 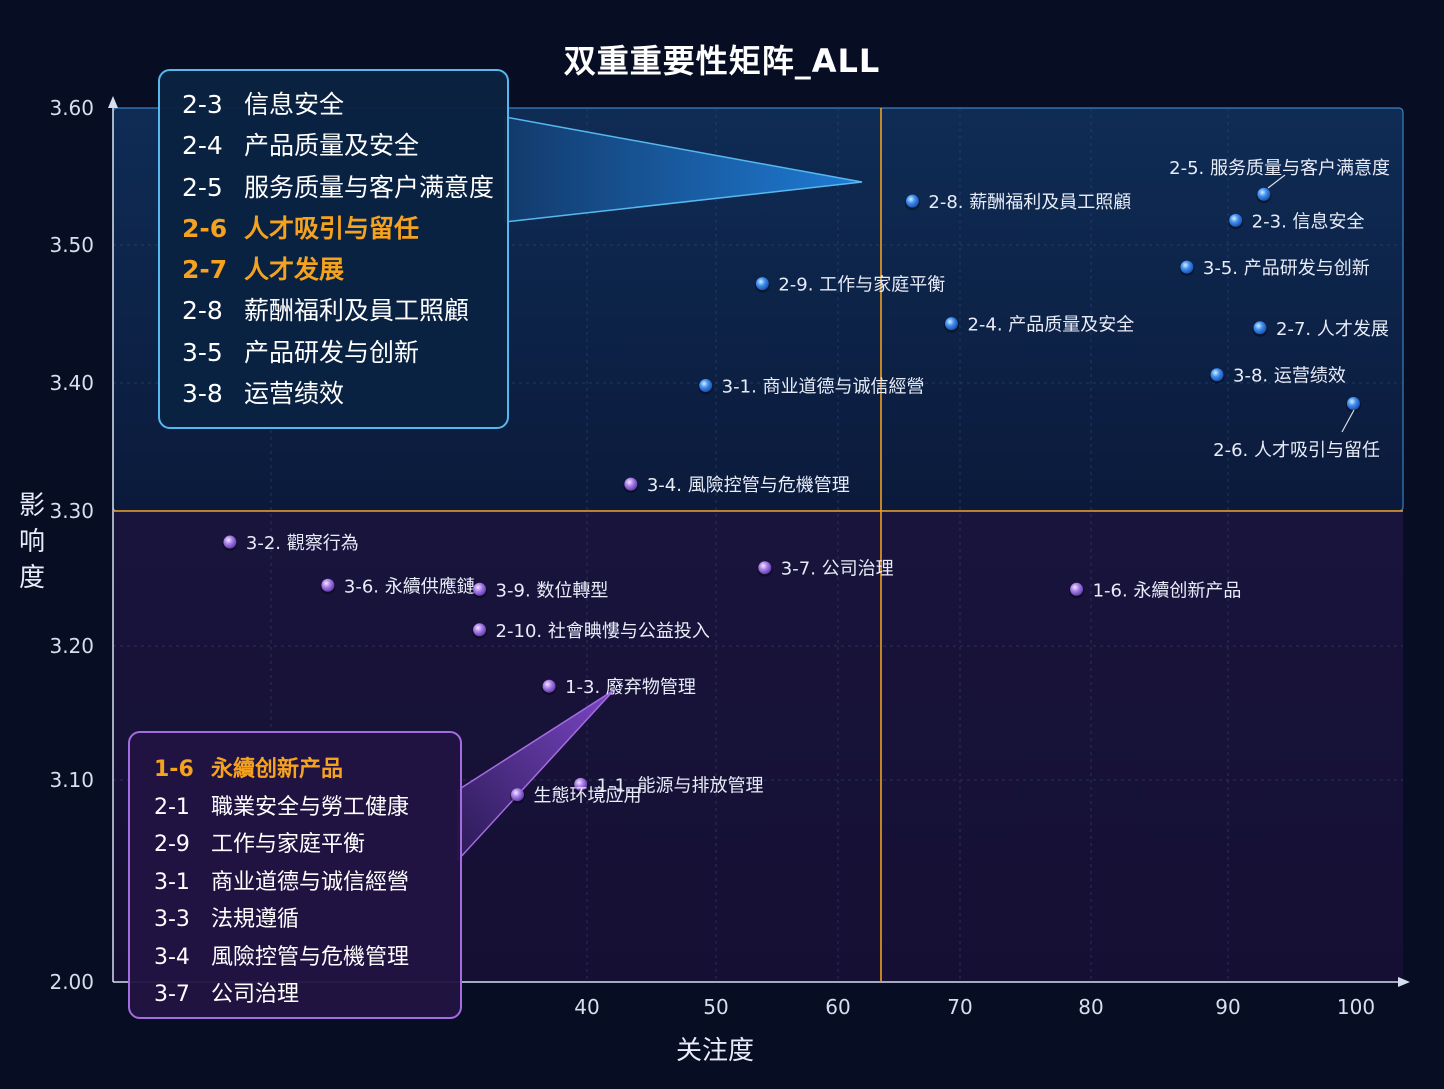 I want to click on data-point: 1-3. 廢弃物管理, so click(x=618, y=687).